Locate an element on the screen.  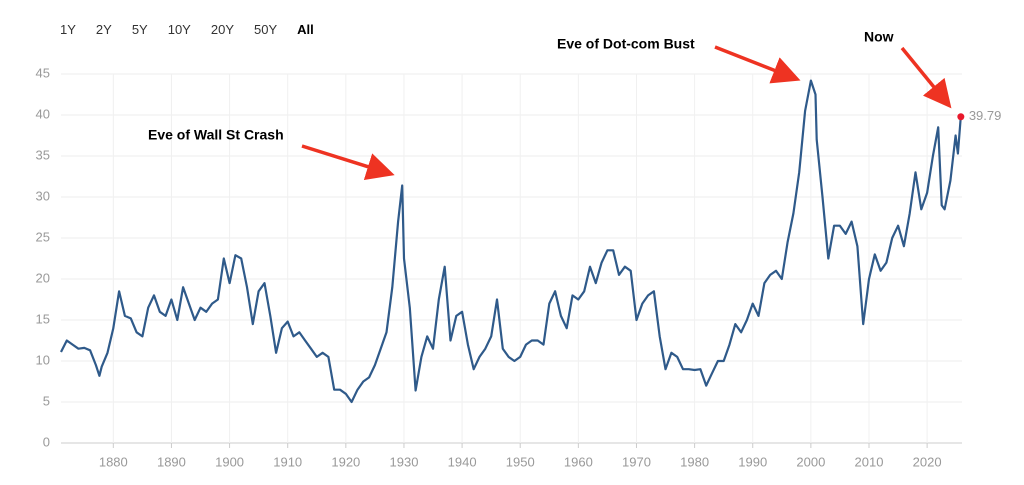
range-button: 50Y is located at coordinates (266, 29).